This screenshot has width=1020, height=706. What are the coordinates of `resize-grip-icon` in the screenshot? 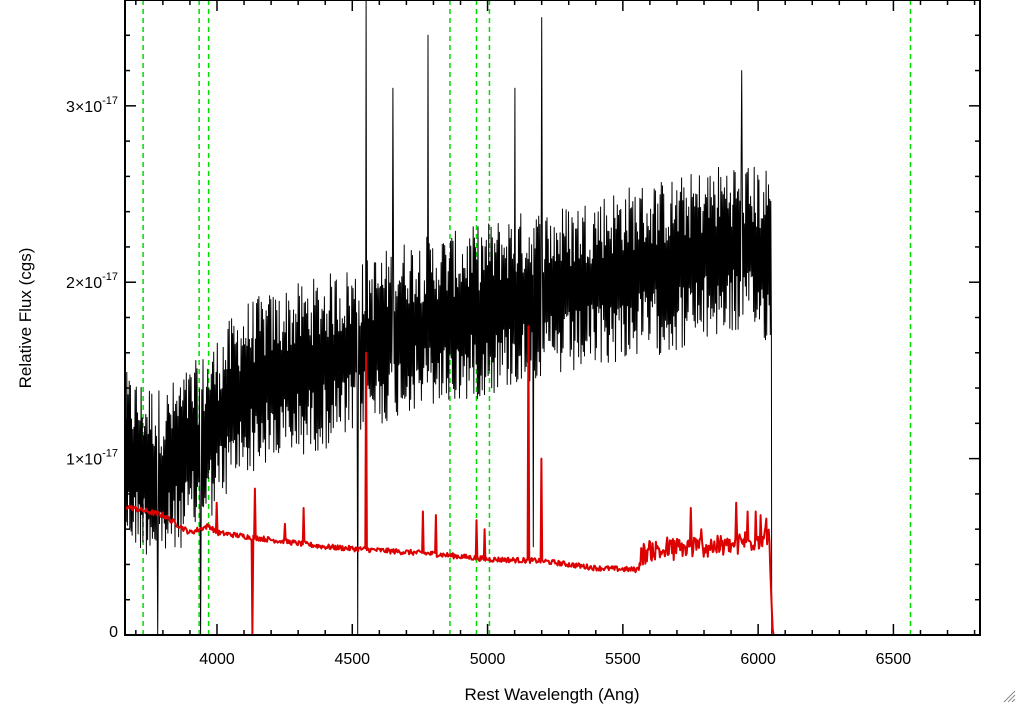 It's located at (1009, 696).